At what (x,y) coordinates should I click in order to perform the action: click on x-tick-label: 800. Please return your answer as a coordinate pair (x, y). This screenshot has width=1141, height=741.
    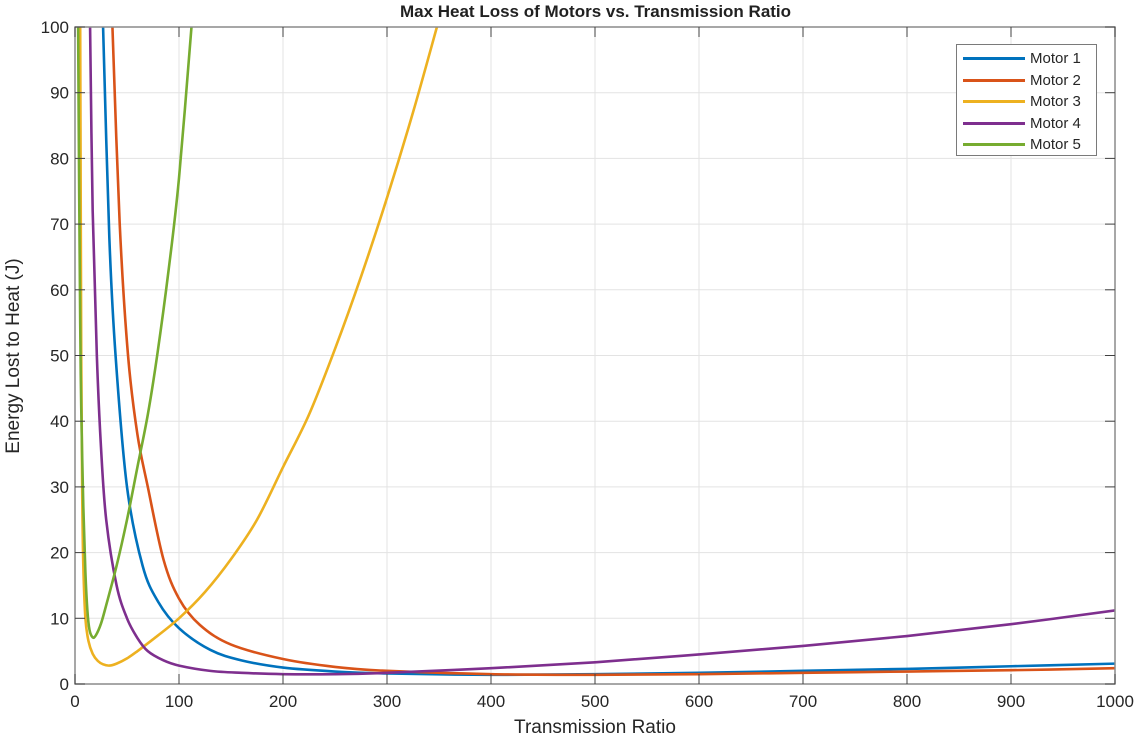
    Looking at the image, I should click on (907, 701).